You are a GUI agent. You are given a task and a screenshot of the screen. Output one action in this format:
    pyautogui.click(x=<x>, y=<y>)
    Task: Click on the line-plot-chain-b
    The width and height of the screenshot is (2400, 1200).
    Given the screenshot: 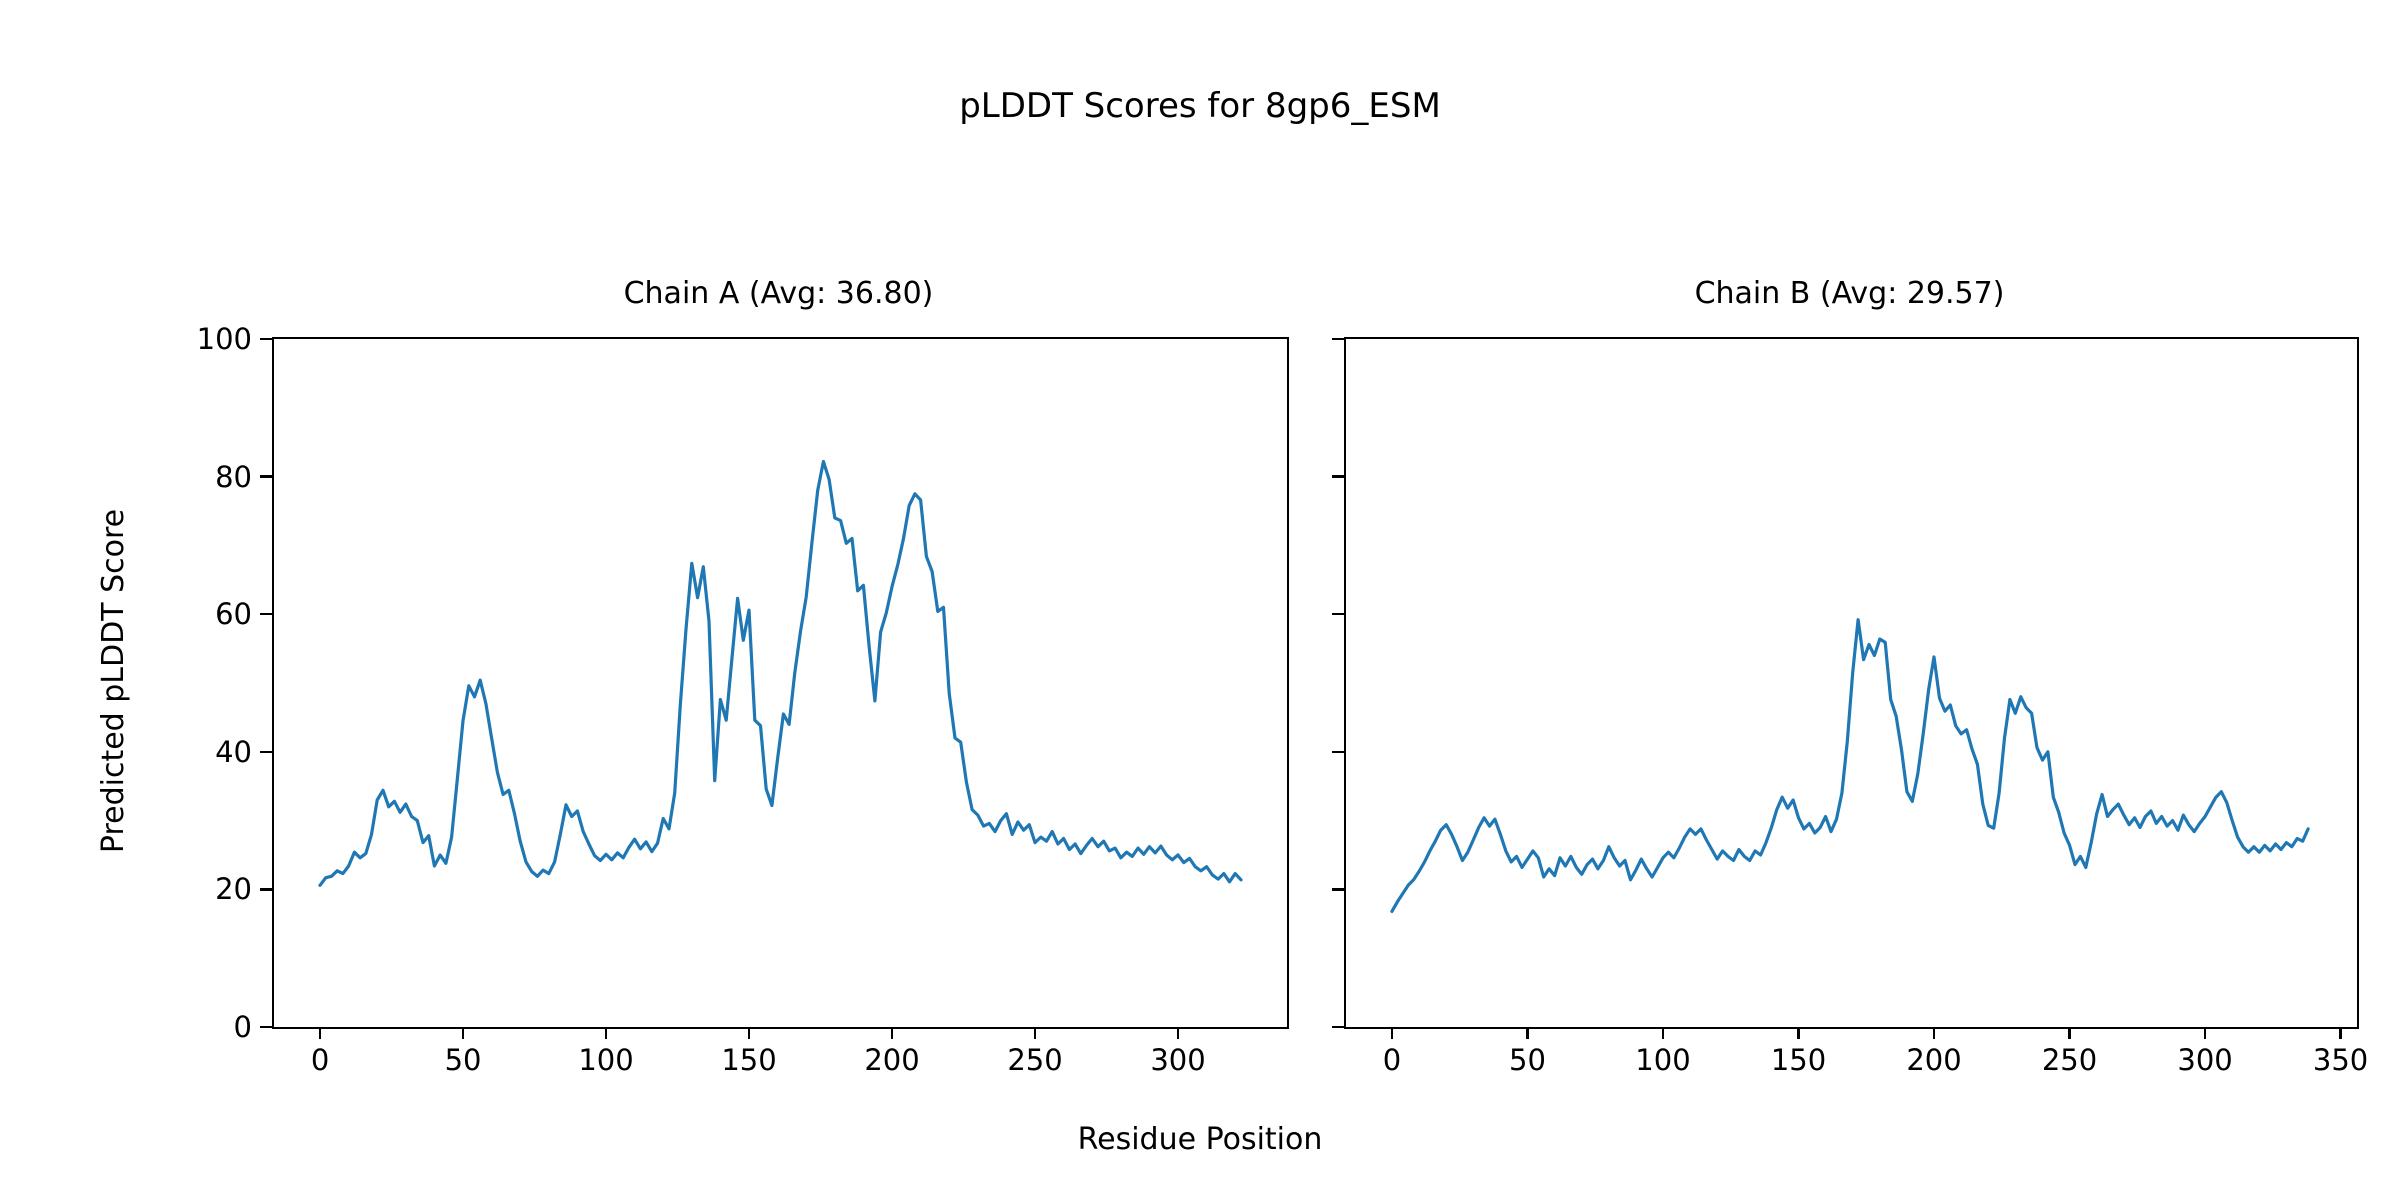 What is the action you would take?
    pyautogui.click(x=1850, y=766)
    